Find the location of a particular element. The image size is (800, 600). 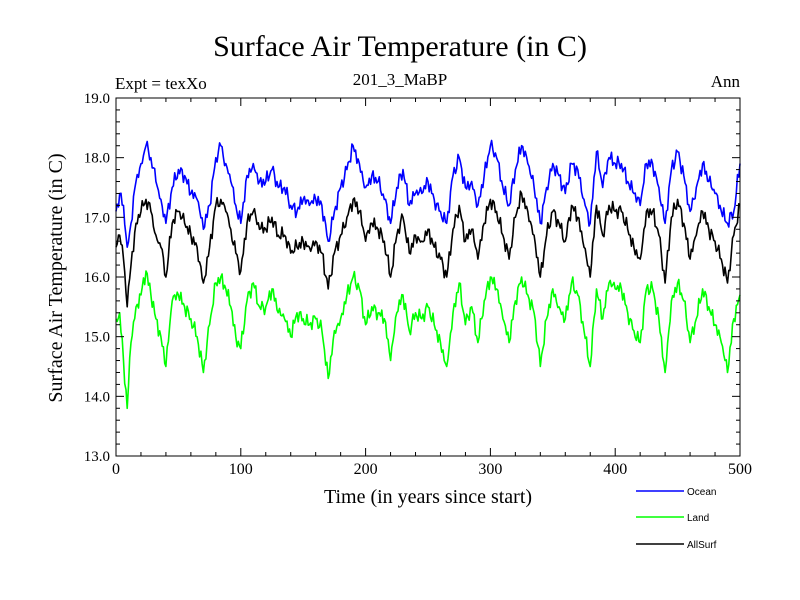

experiment-label: Expt = texXo is located at coordinates (161, 83).